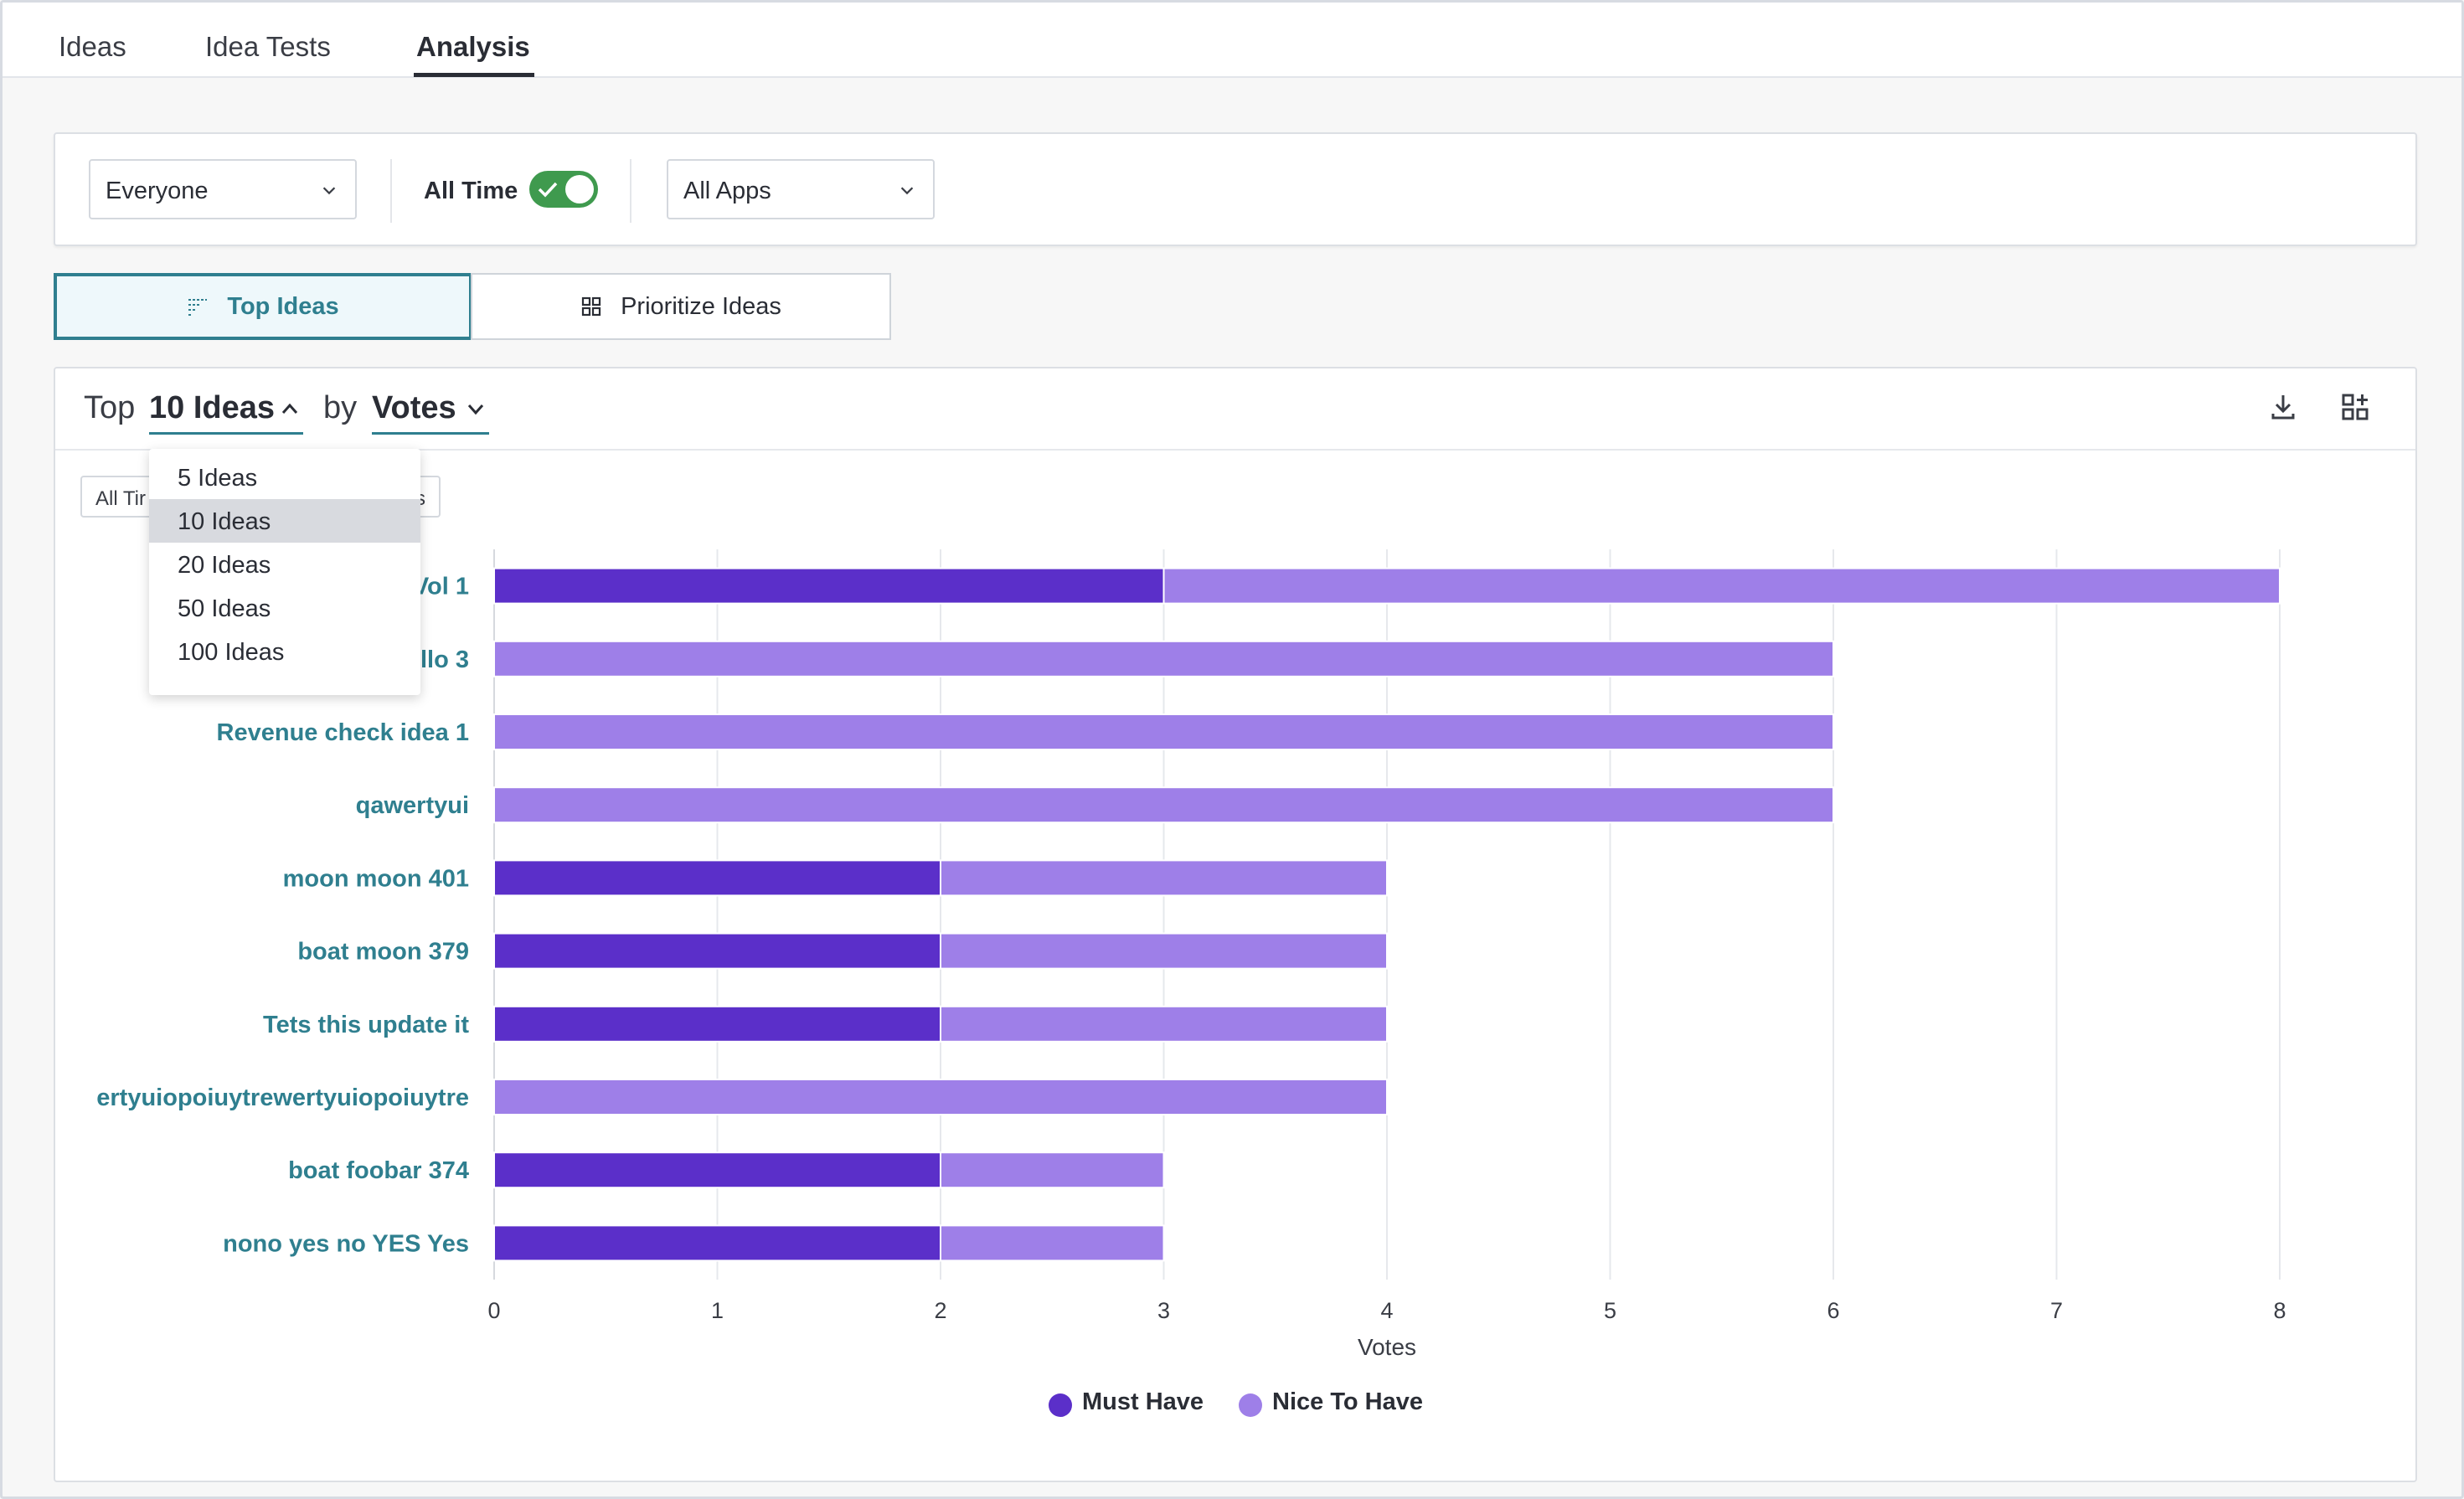  I want to click on idea-count-underline, so click(226, 433).